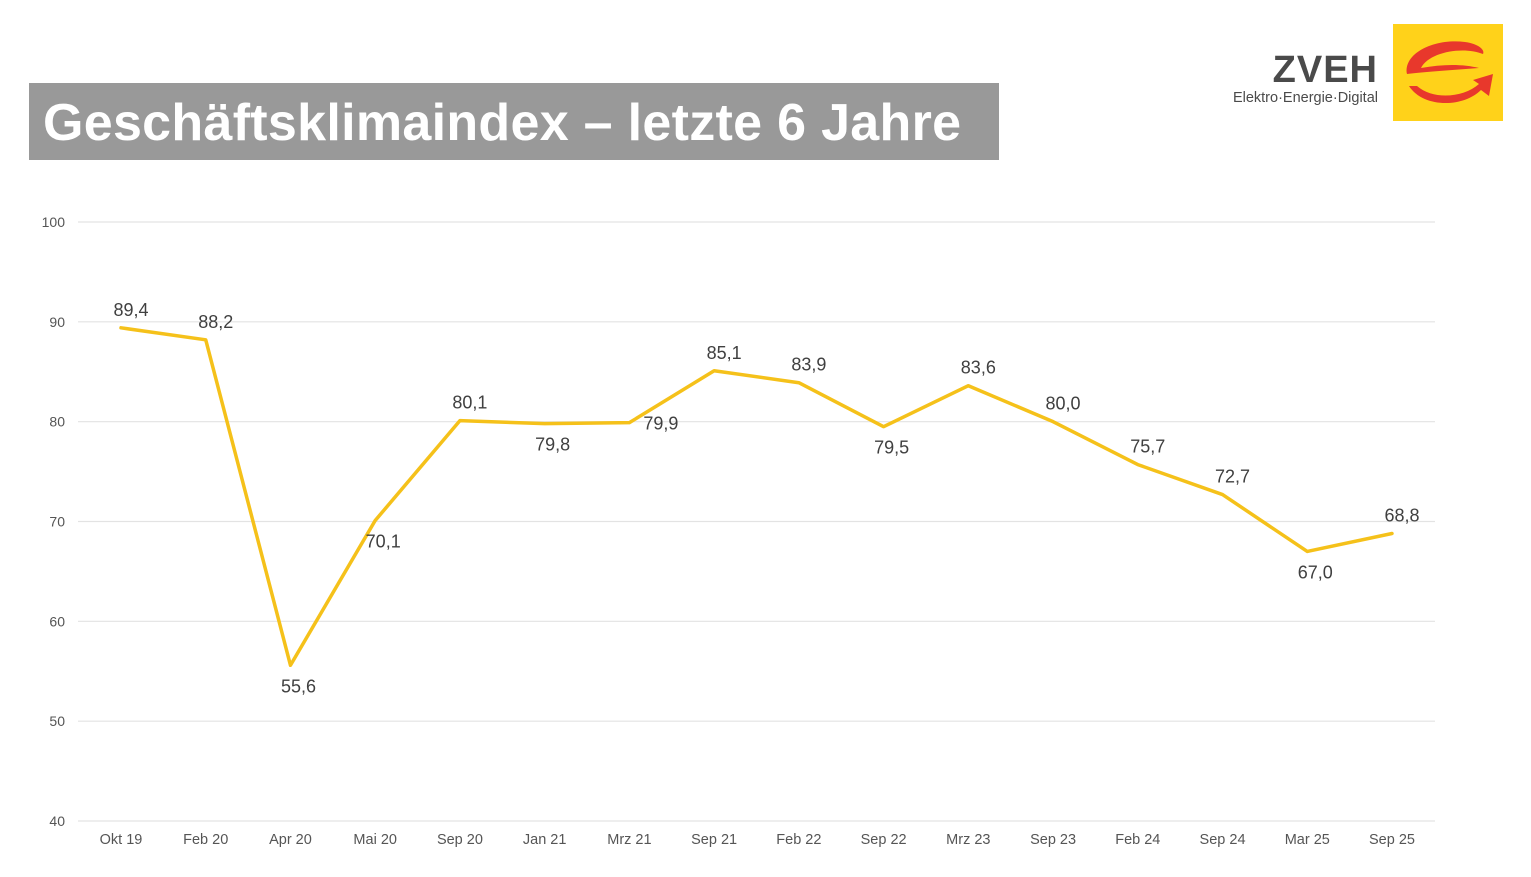 This screenshot has width=1531, height=877. What do you see at coordinates (968, 840) in the screenshot?
I see `x-tick-label: Mrz 23` at bounding box center [968, 840].